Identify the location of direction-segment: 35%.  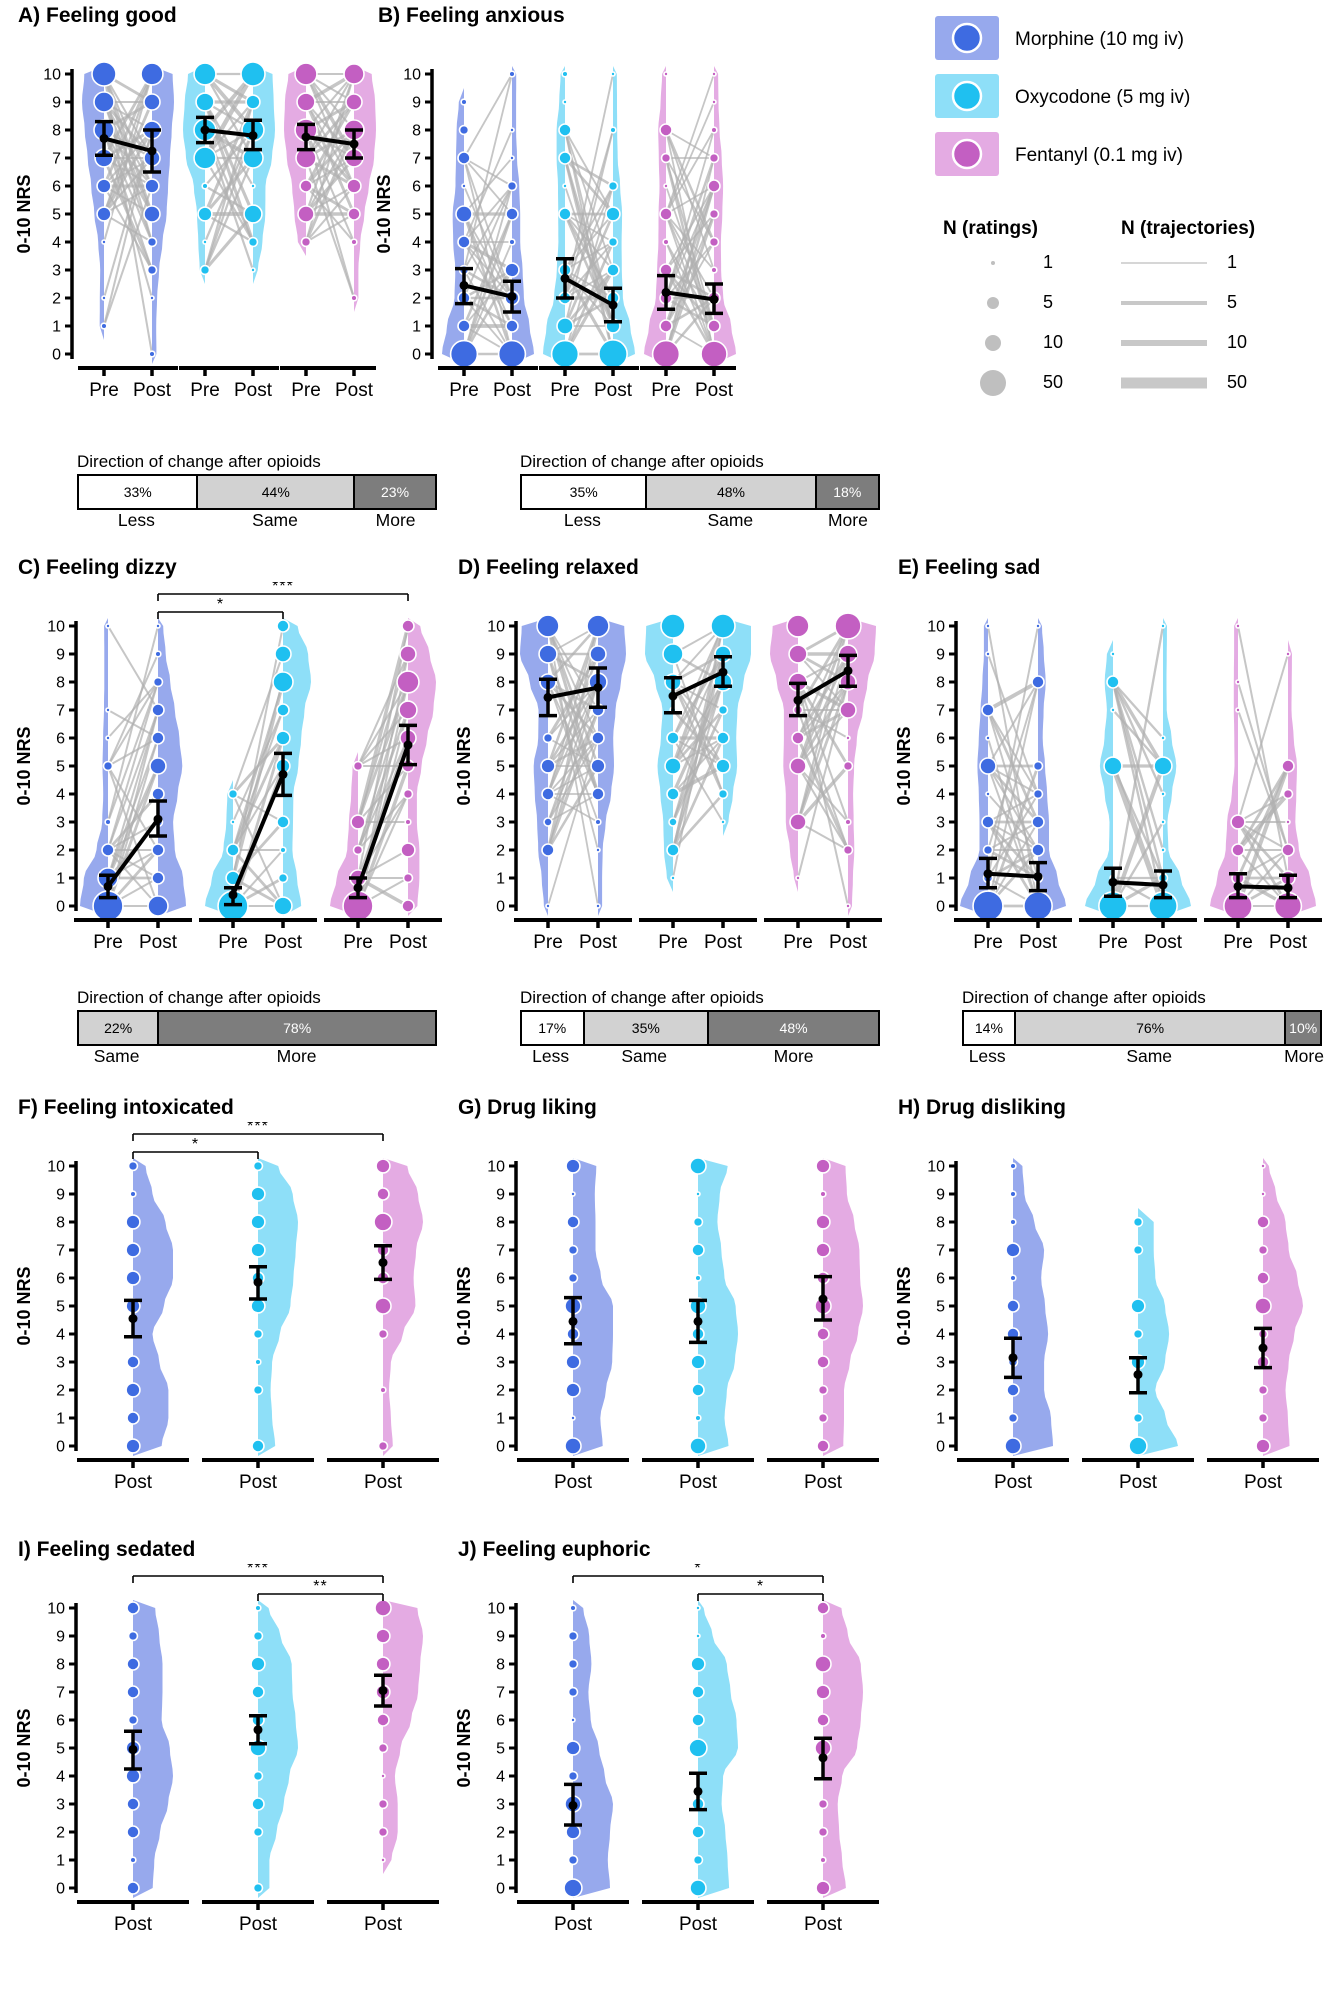
(645, 1028).